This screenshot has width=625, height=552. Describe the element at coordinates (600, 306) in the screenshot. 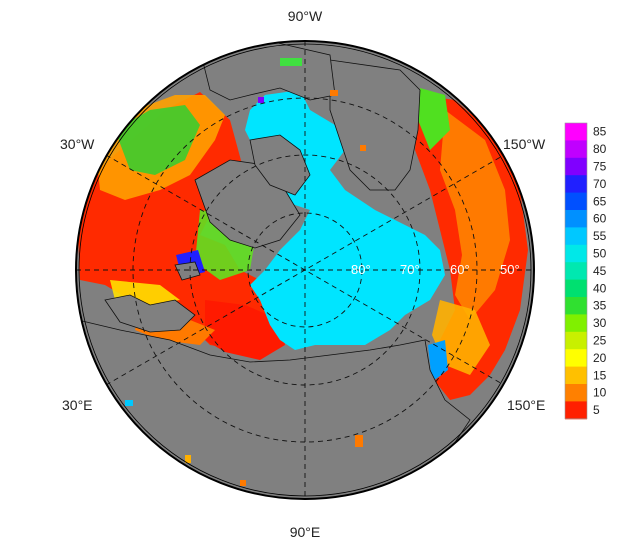

I see `colorbar-tick-label: 35` at that location.